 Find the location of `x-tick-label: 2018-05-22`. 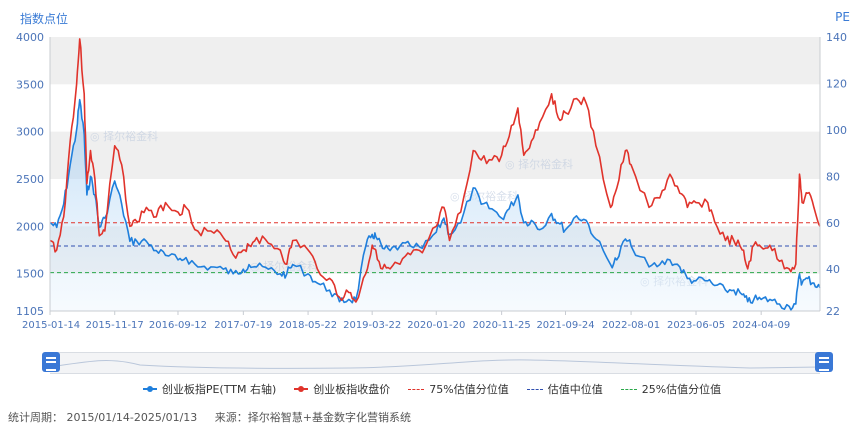

x-tick-label: 2018-05-22 is located at coordinates (308, 325).